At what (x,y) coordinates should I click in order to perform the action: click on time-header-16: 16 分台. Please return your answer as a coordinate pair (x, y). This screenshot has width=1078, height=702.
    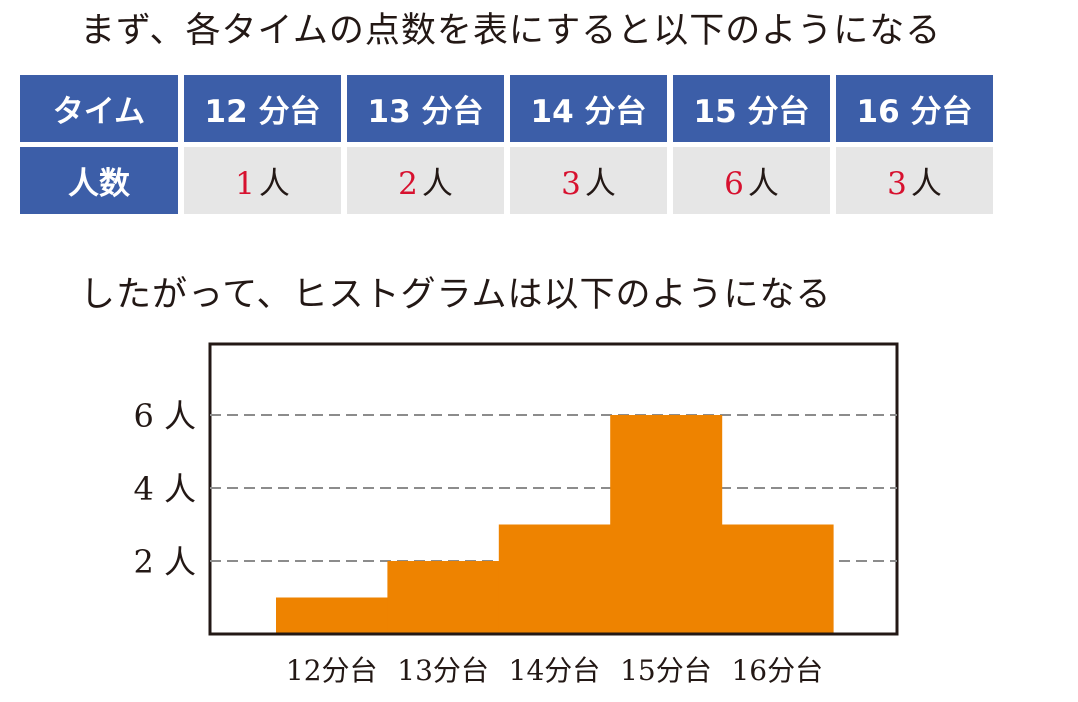
    Looking at the image, I should click on (914, 108).